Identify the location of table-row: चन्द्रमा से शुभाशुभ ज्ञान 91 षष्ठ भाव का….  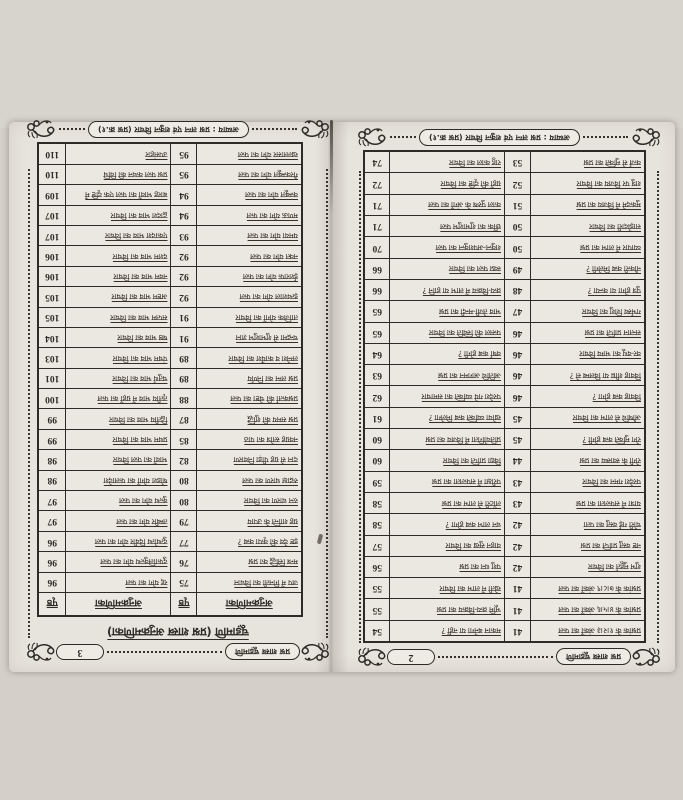
(170, 337).